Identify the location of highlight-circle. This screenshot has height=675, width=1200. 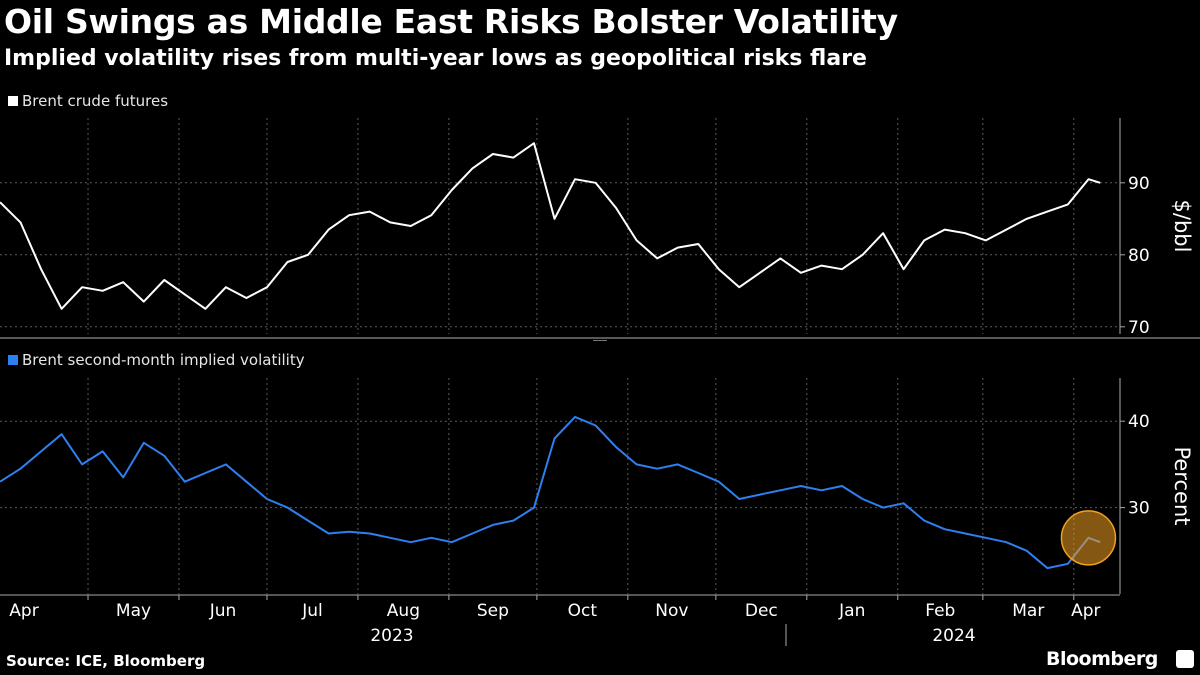
(1088, 538).